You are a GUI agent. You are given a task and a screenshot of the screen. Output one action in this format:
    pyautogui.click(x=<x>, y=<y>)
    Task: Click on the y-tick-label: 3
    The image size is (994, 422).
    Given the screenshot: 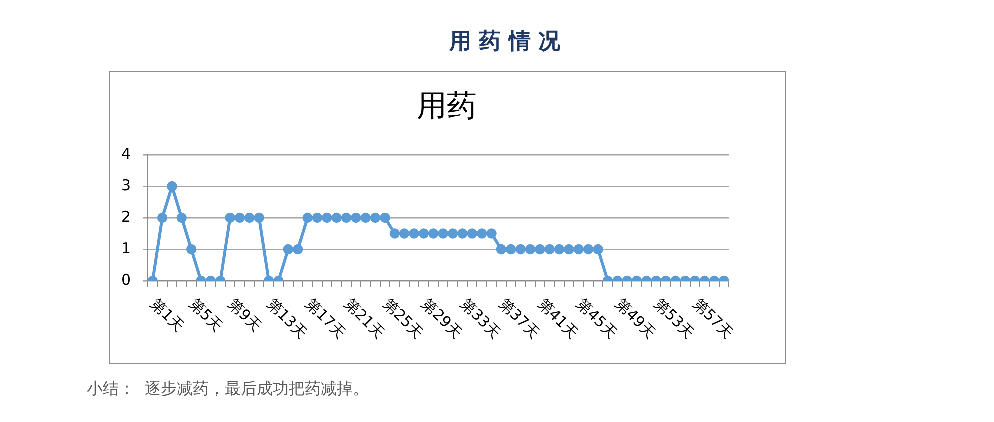 What is the action you would take?
    pyautogui.click(x=126, y=185)
    